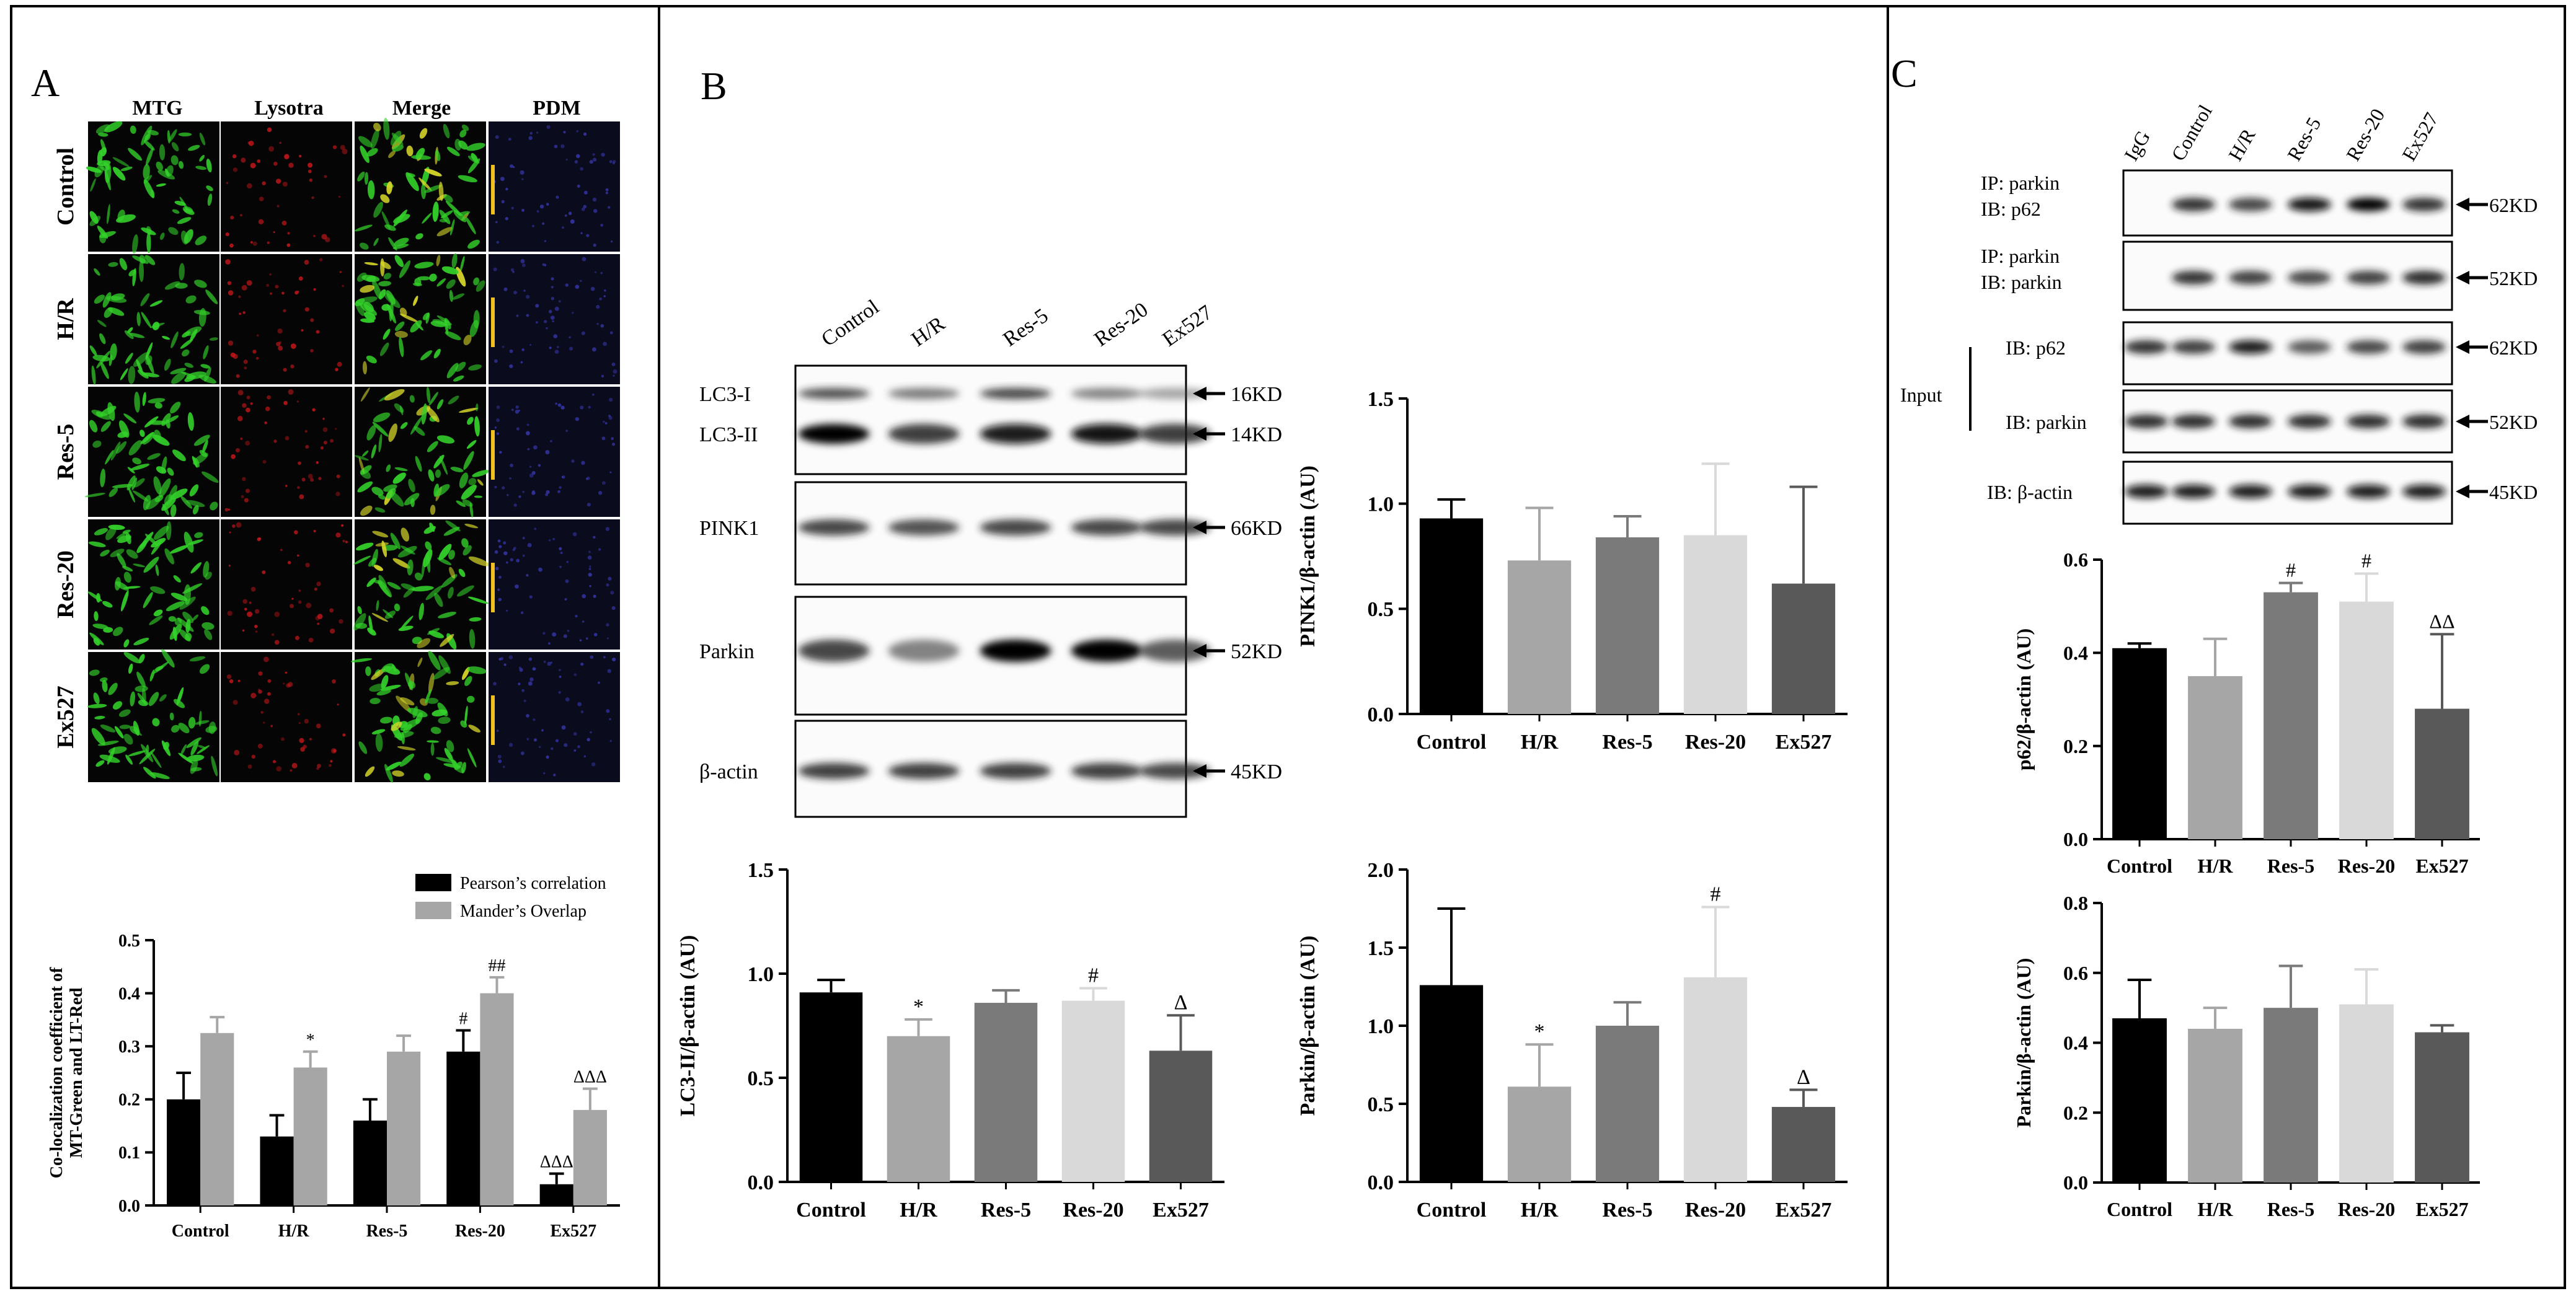  Describe the element at coordinates (1257, 651) in the screenshot. I see `kd-label: 52KD` at that location.